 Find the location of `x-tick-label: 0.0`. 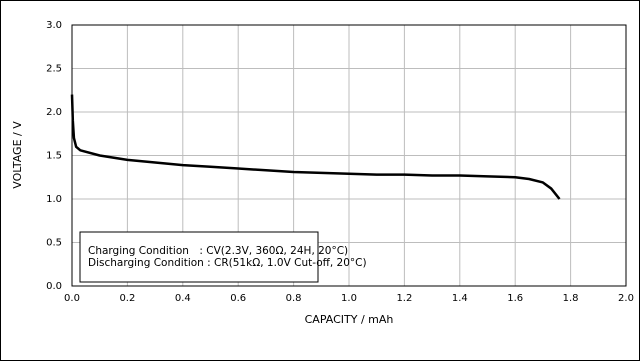

x-tick-label: 0.0 is located at coordinates (72, 298).